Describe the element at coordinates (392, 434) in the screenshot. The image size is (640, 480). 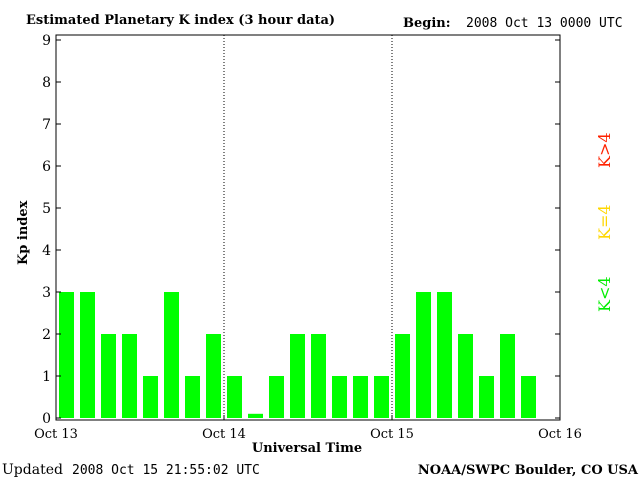
I see `x-tick-label: Oct 15` at that location.